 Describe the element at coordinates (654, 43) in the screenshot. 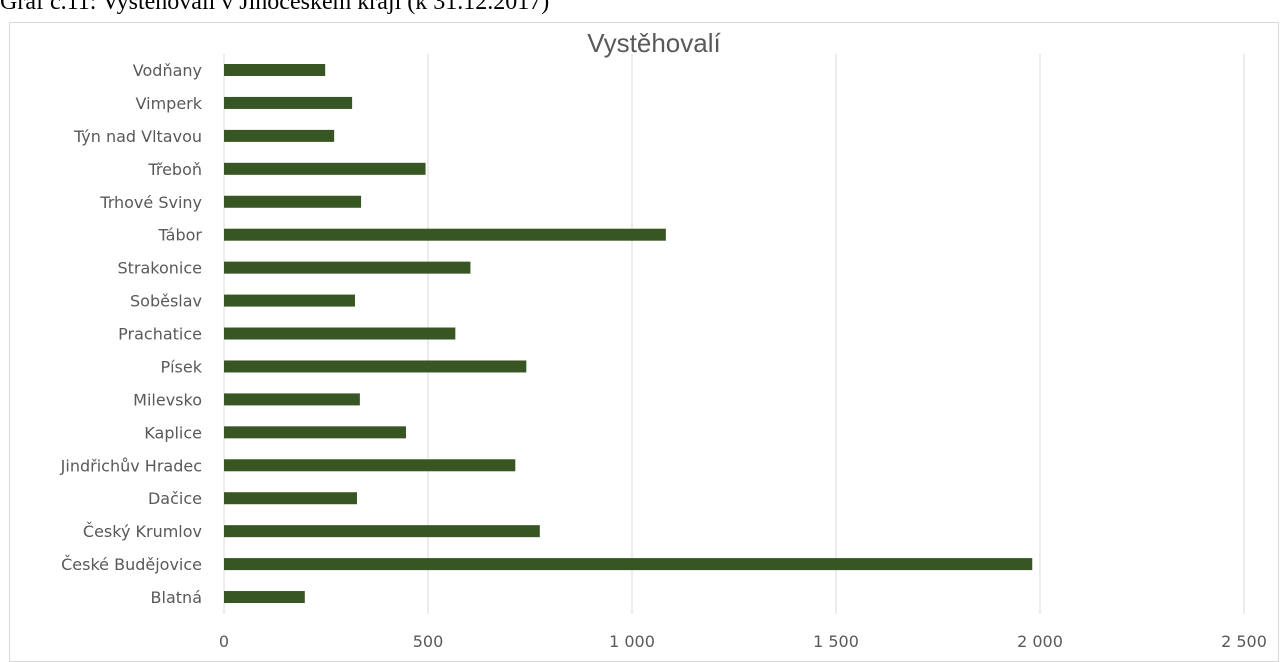

I see `chart-title: Vystěhovalí` at that location.